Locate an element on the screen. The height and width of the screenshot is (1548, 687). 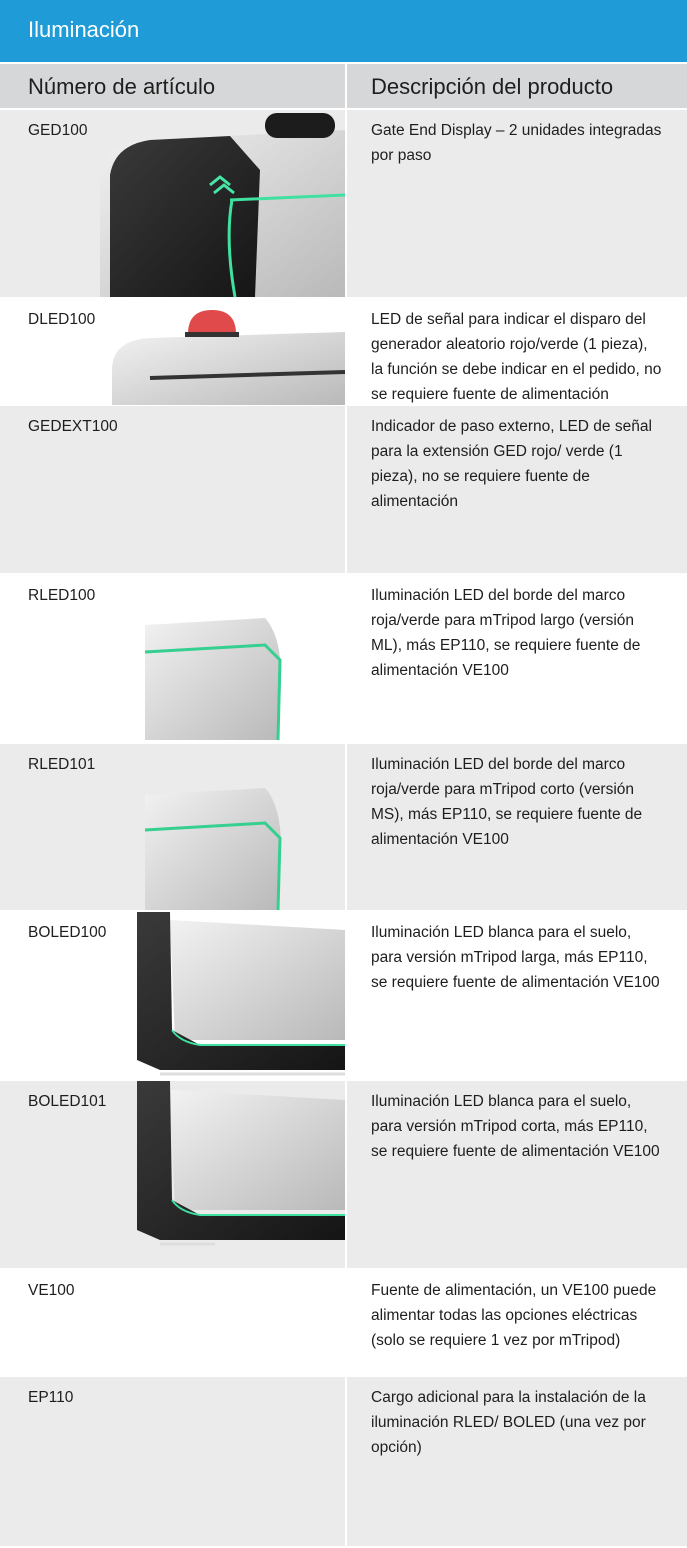
article-number: RLED101 is located at coordinates (172, 827).